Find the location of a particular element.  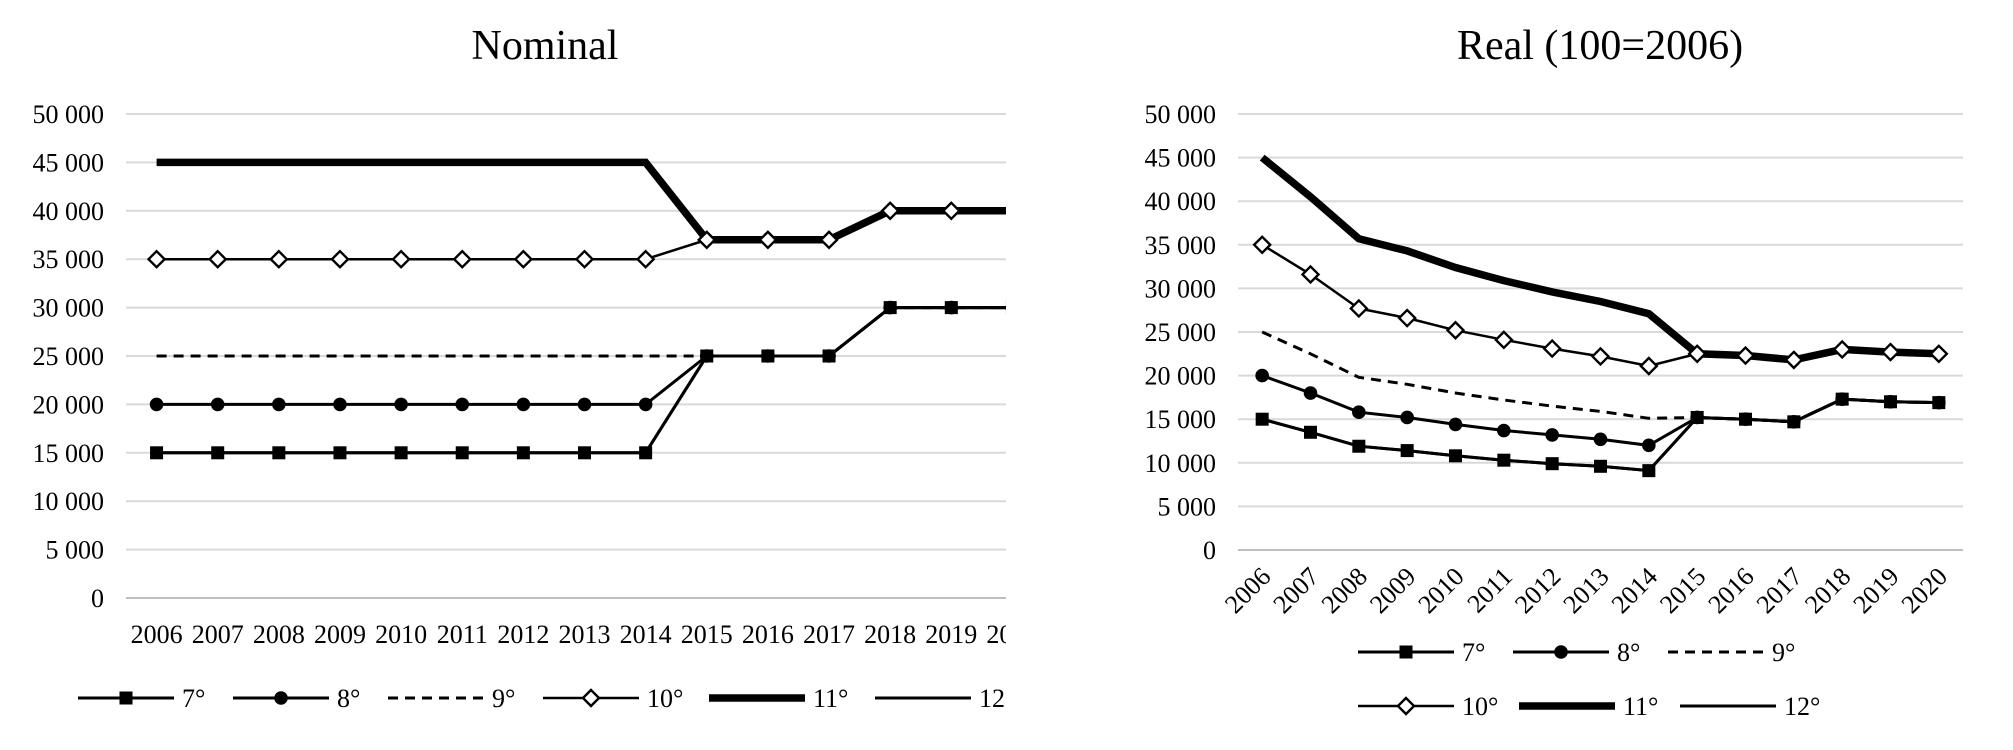

x-tick-label: 2010 is located at coordinates (401, 634).